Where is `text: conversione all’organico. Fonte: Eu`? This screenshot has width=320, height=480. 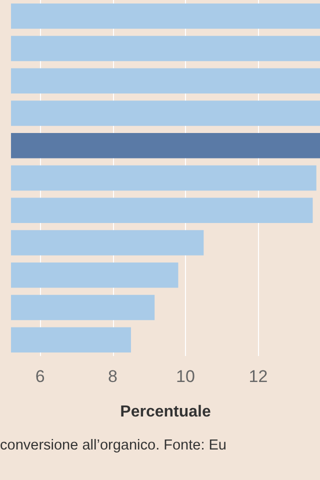 text: conversione all’organico. Fonte: Eu is located at coordinates (113, 446).